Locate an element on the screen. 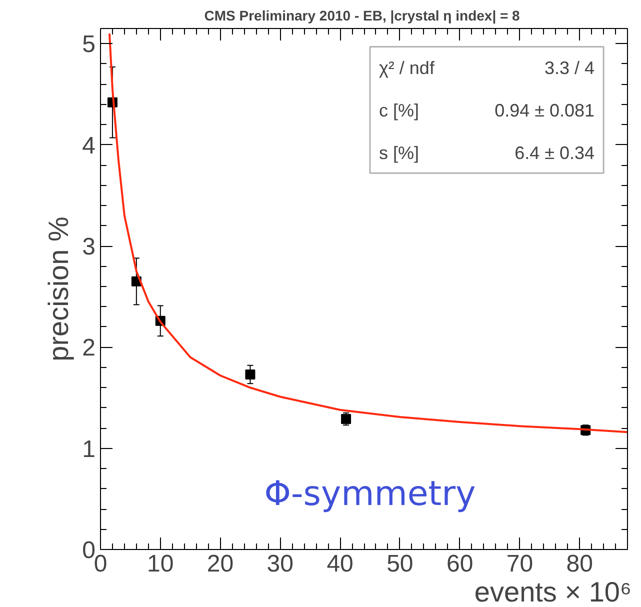 The height and width of the screenshot is (607, 641). x-tick-label: 30 is located at coordinates (280, 564).